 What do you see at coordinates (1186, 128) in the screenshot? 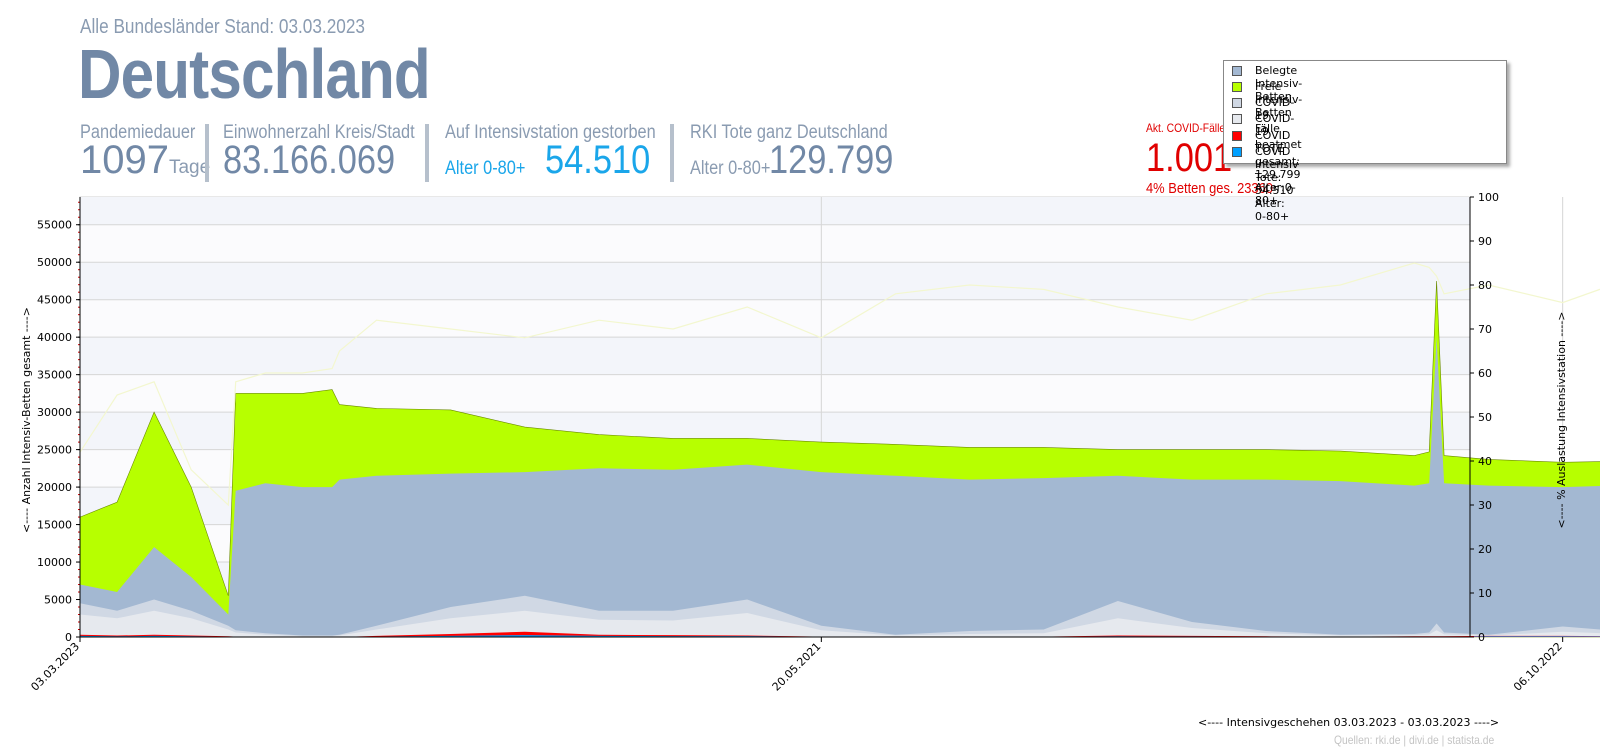
I see `current-cases-label: Akt. COVID-Fälle` at bounding box center [1186, 128].